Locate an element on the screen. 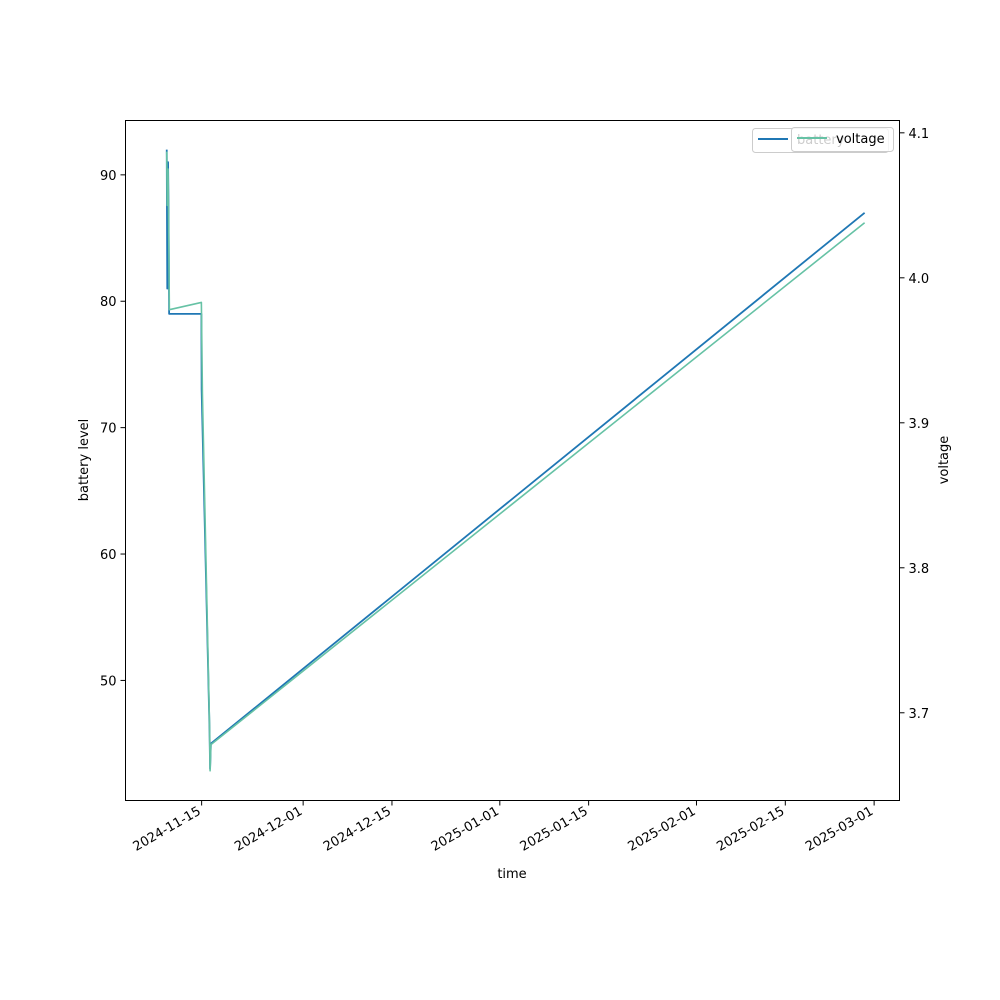 Image resolution: width=1000 pixels, height=1000 pixels. y-axis-title-left: battery level is located at coordinates (84, 460).